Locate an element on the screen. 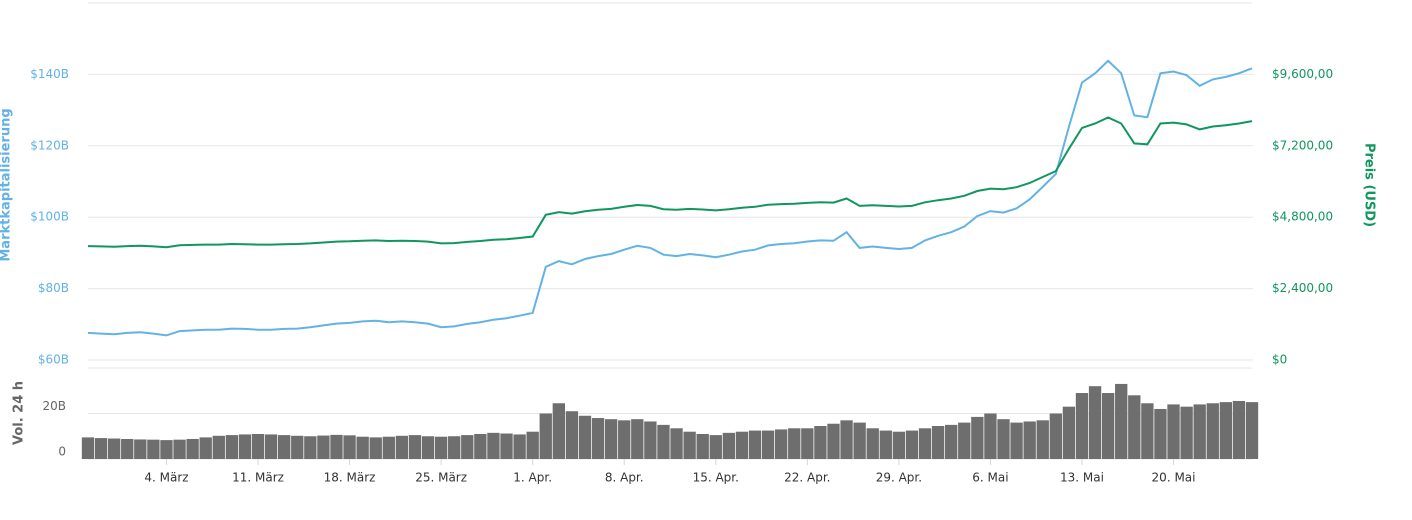  x-tick-label: 8. Apr. is located at coordinates (624, 478).